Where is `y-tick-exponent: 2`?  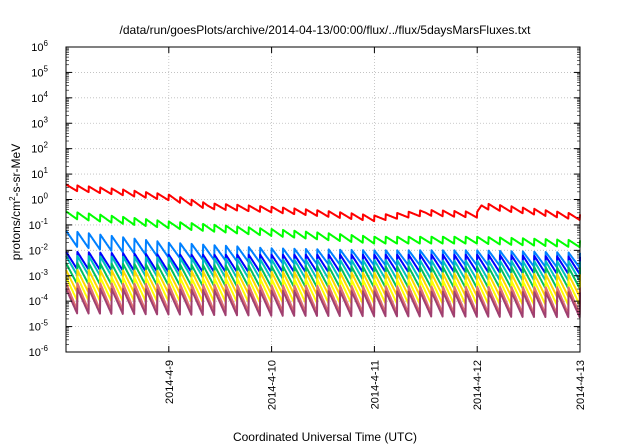
y-tick-exponent: 2 is located at coordinates (46, 145).